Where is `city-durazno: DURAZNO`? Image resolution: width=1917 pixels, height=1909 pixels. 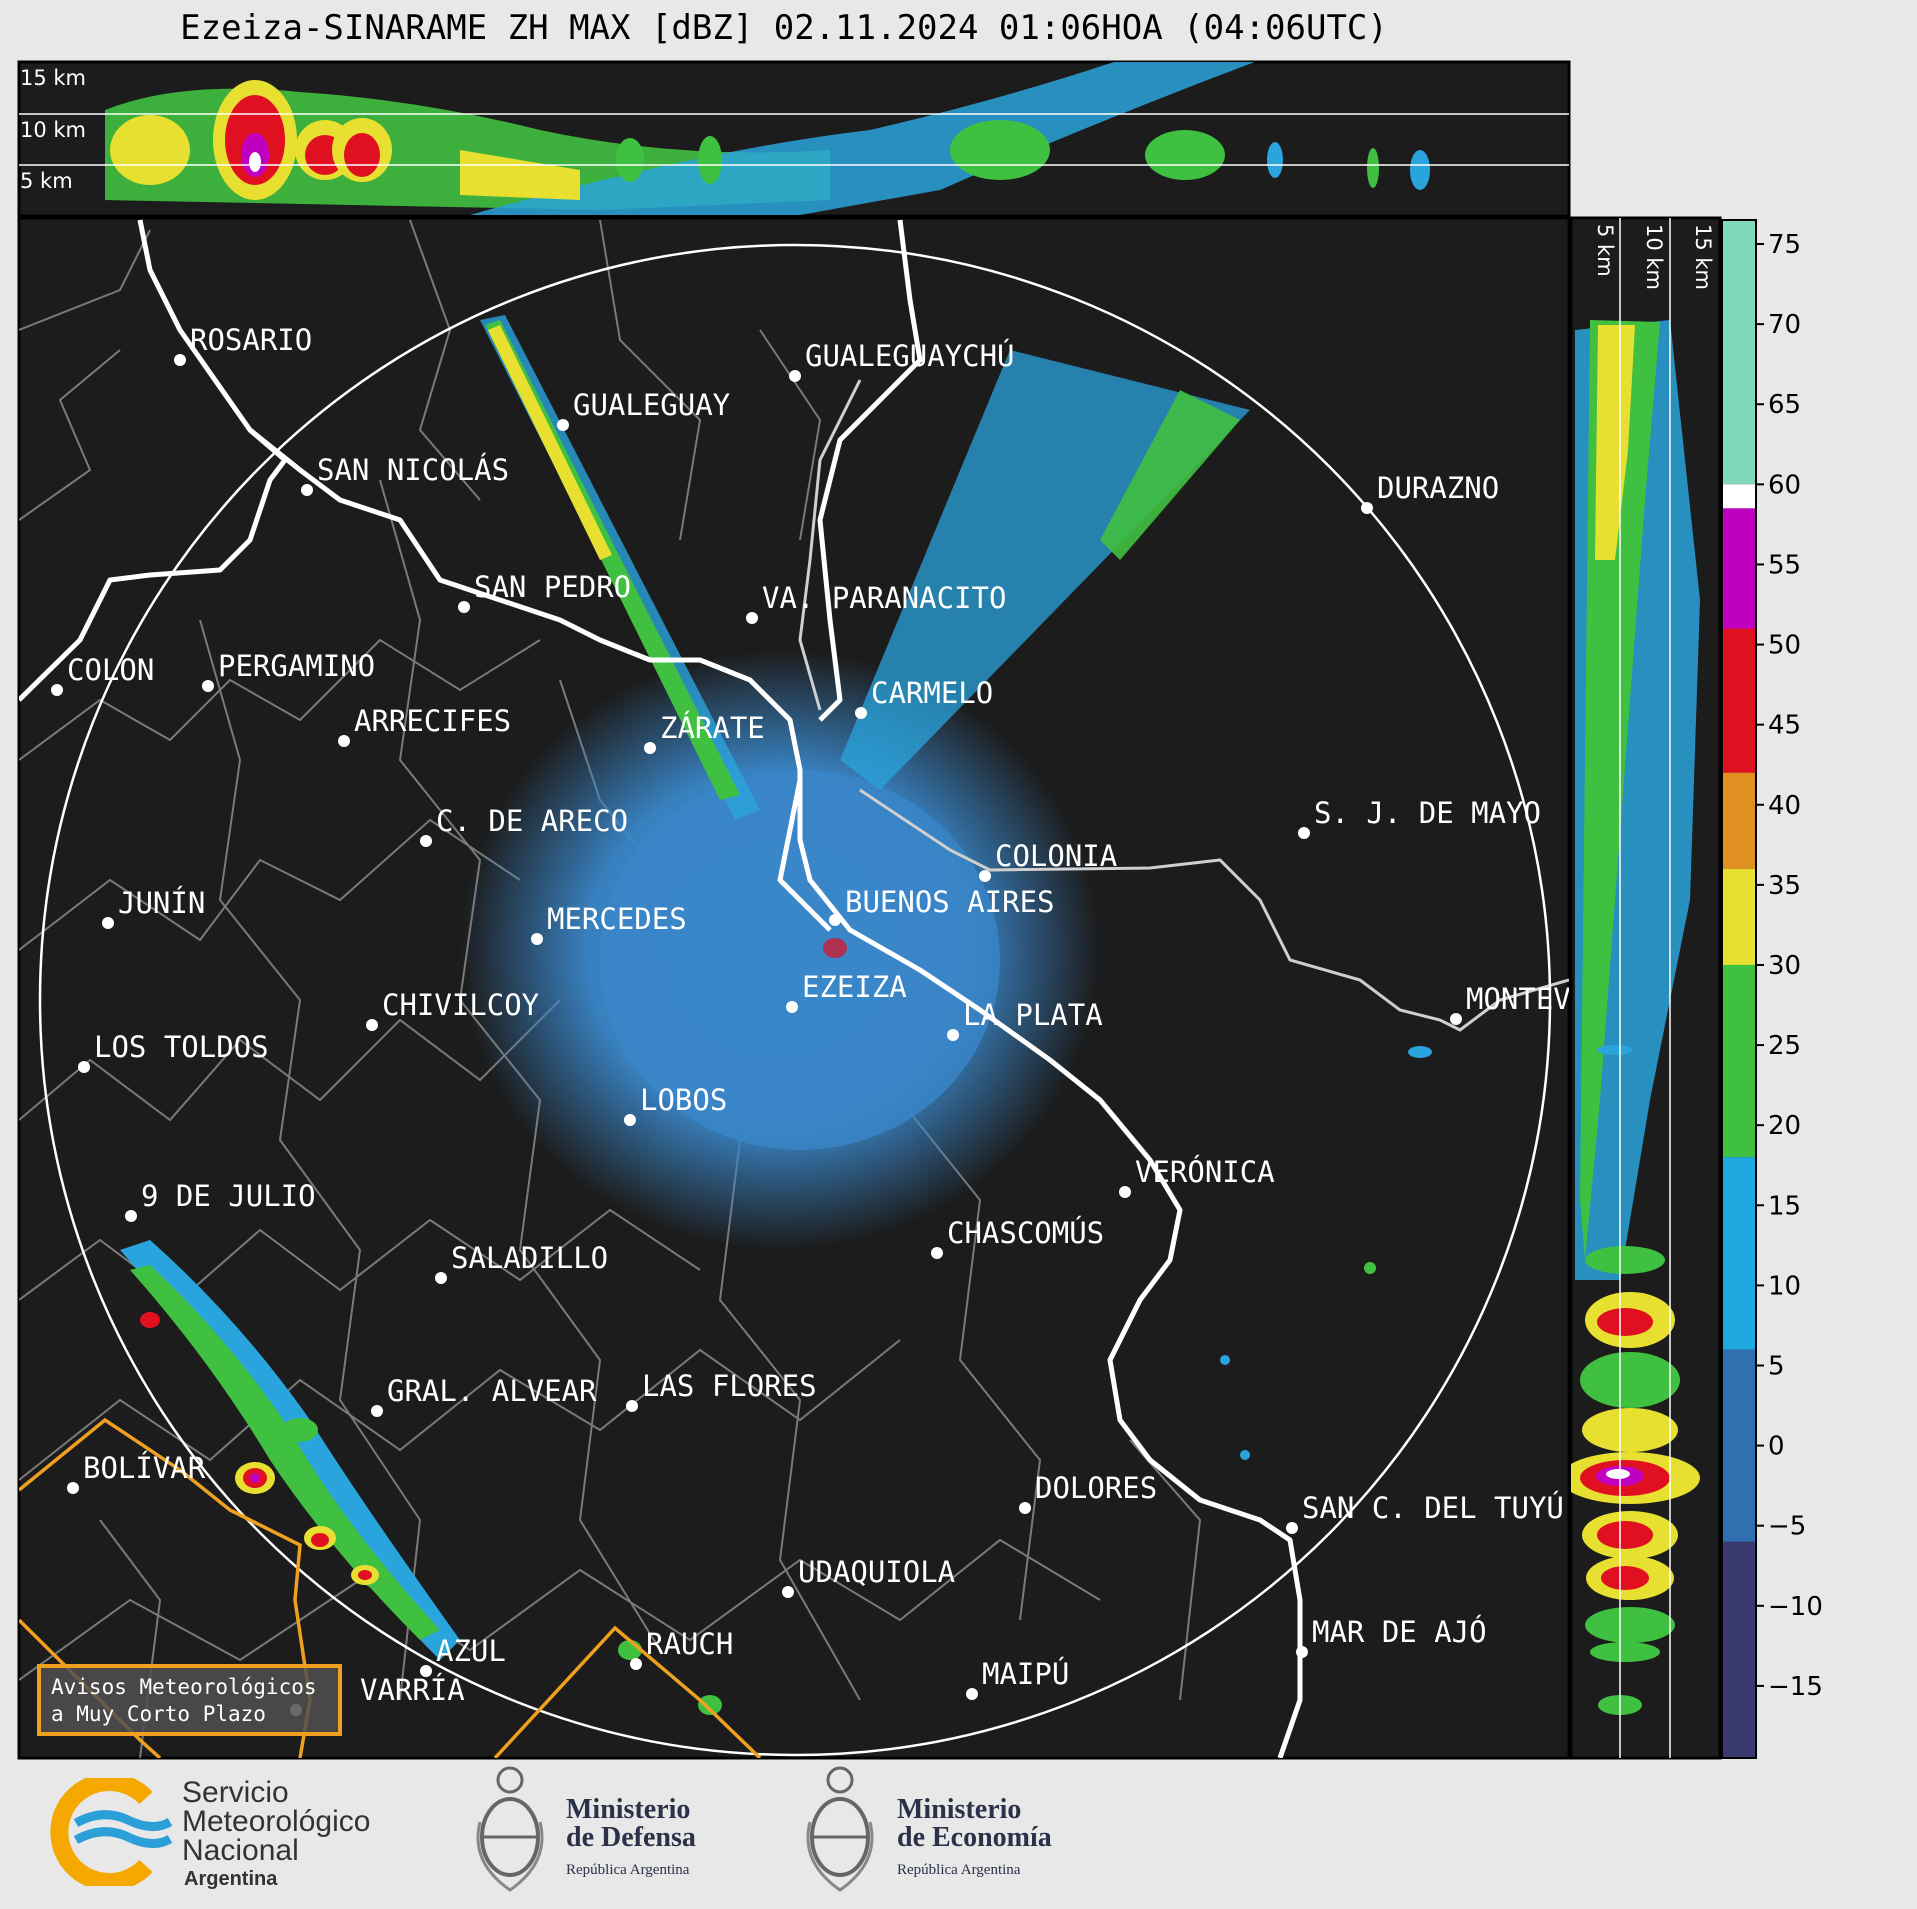 city-durazno: DURAZNO is located at coordinates (1430, 492).